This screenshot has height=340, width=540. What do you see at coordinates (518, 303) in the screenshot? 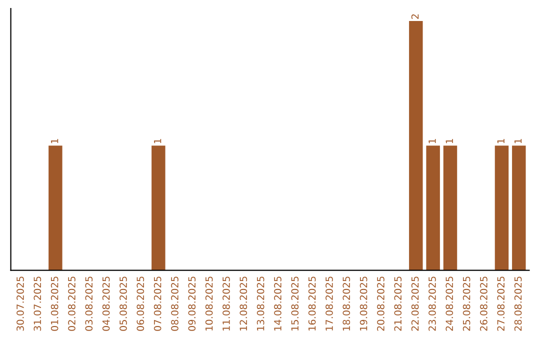
I see `x-tick-label: 28.08.2025` at bounding box center [518, 303].